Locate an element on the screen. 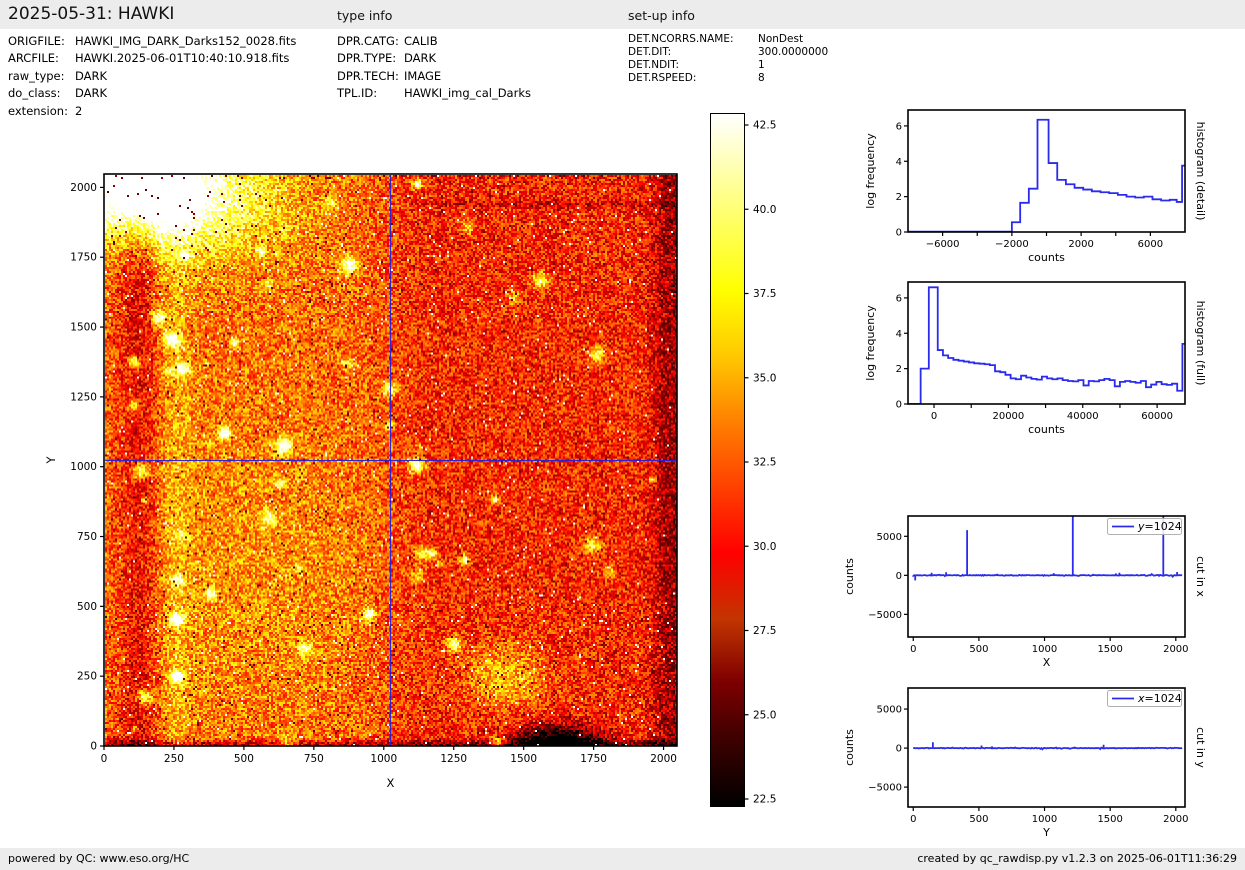 The height and width of the screenshot is (870, 1245). info-row: DET.NCORRS.NAME: NonDest is located at coordinates (728, 39).